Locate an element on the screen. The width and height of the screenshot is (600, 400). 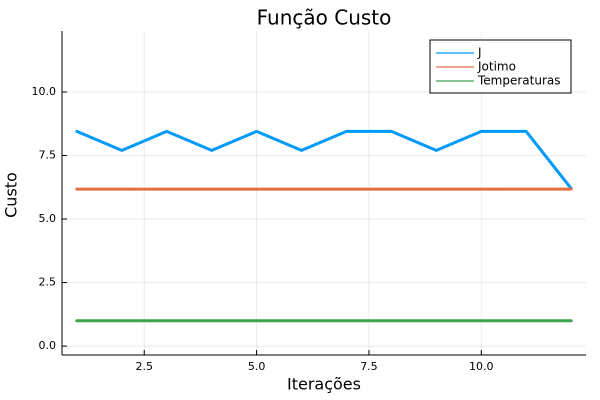
legend-label-j: J is located at coordinates (479, 53).